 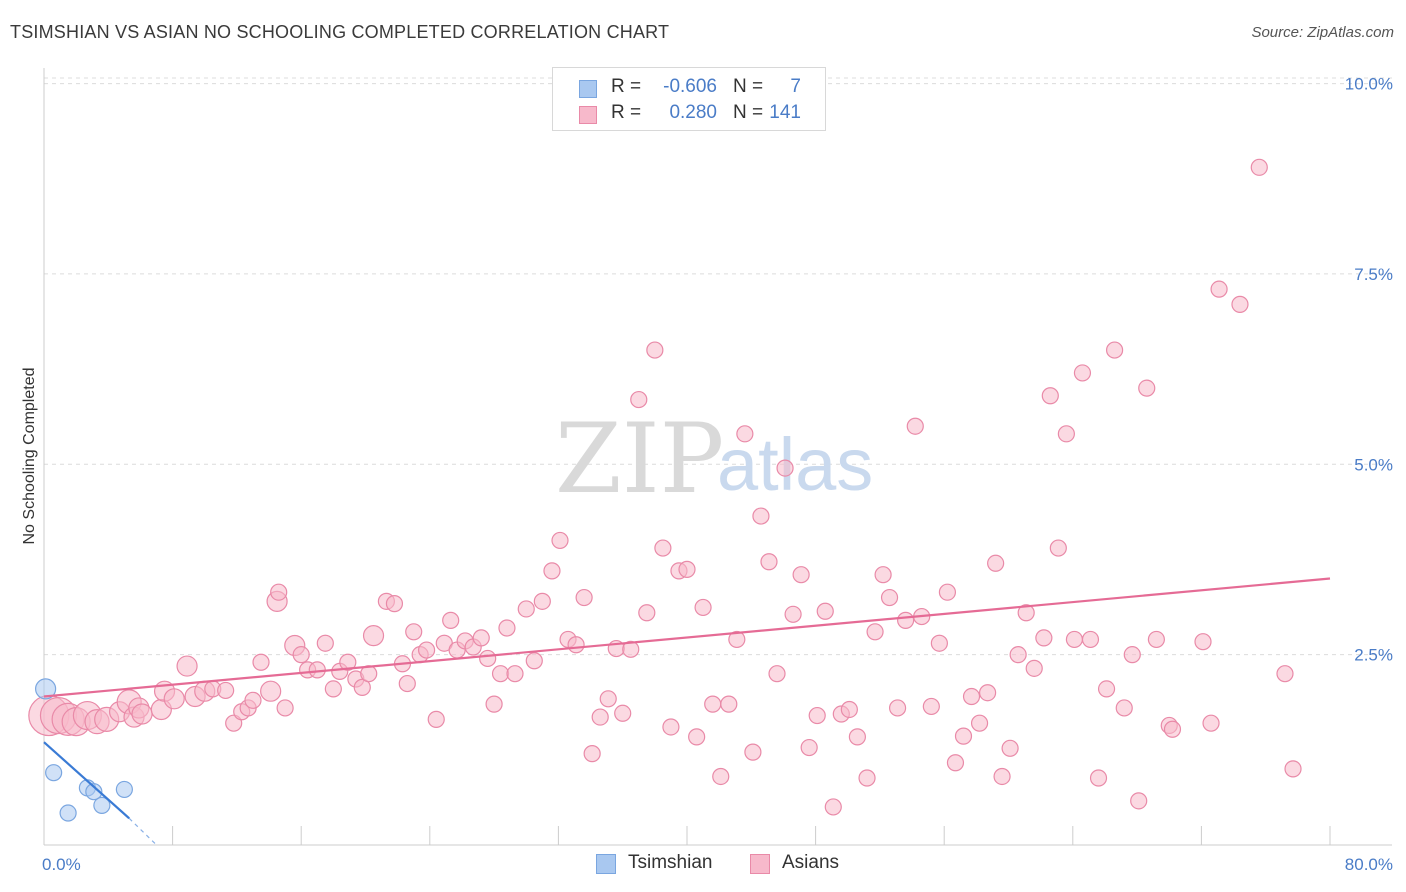 I want to click on legend-n-value: 7, so click(x=795, y=86).